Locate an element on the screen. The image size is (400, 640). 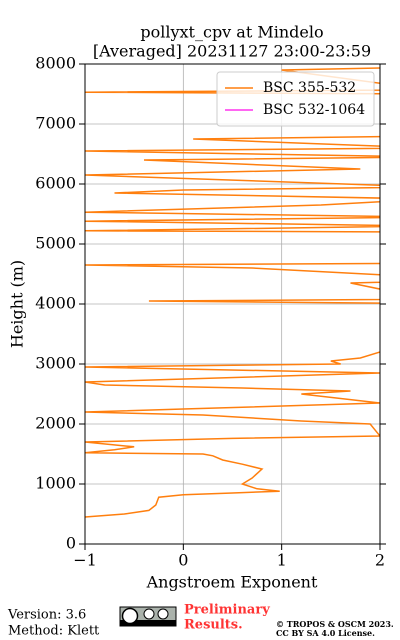
license: © TROPOS & OSCM 2023. is located at coordinates (335, 624).